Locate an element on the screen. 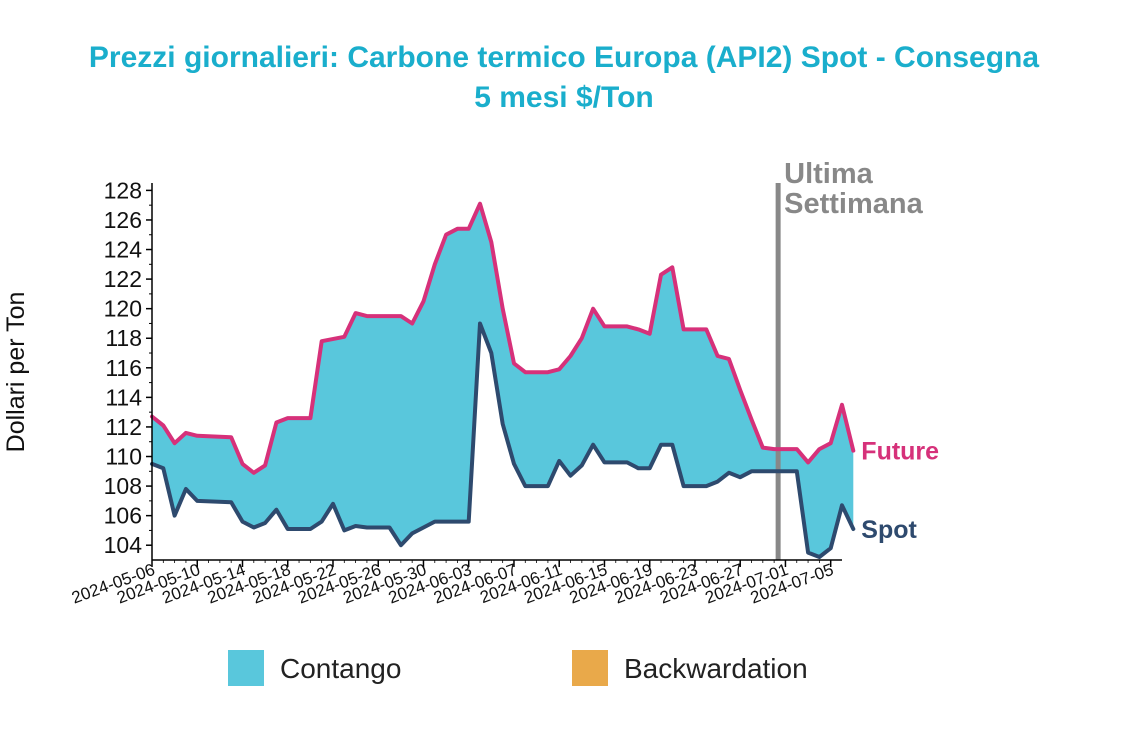 The width and height of the screenshot is (1128, 756). y-tick-label: 104 is located at coordinates (123, 545).